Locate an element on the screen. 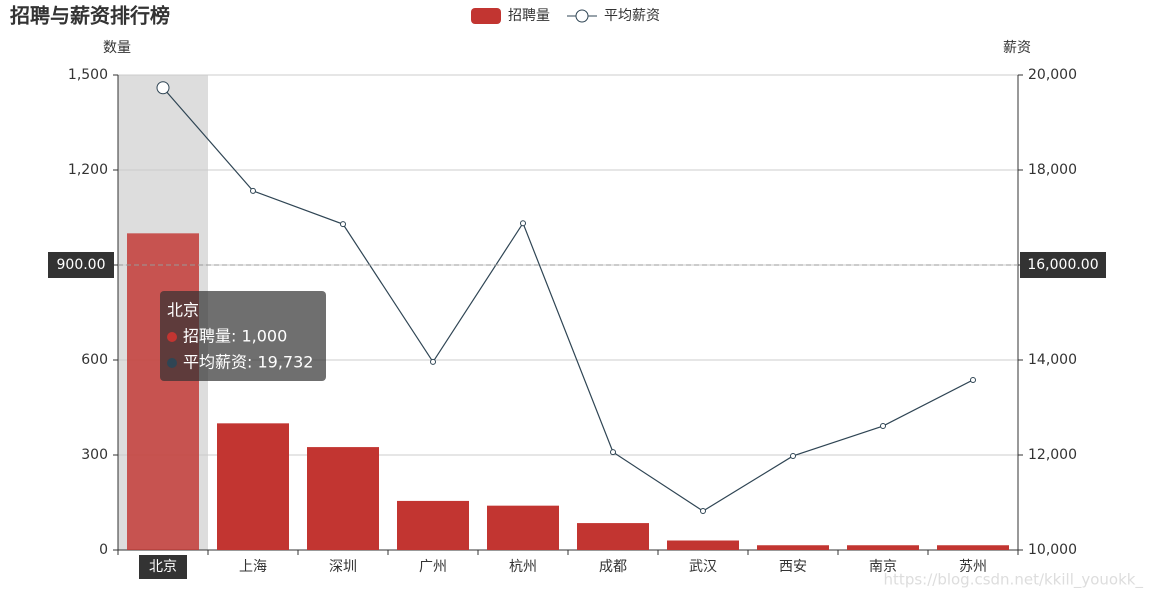 The width and height of the screenshot is (1152, 598). tooltip is located at coordinates (243, 336).